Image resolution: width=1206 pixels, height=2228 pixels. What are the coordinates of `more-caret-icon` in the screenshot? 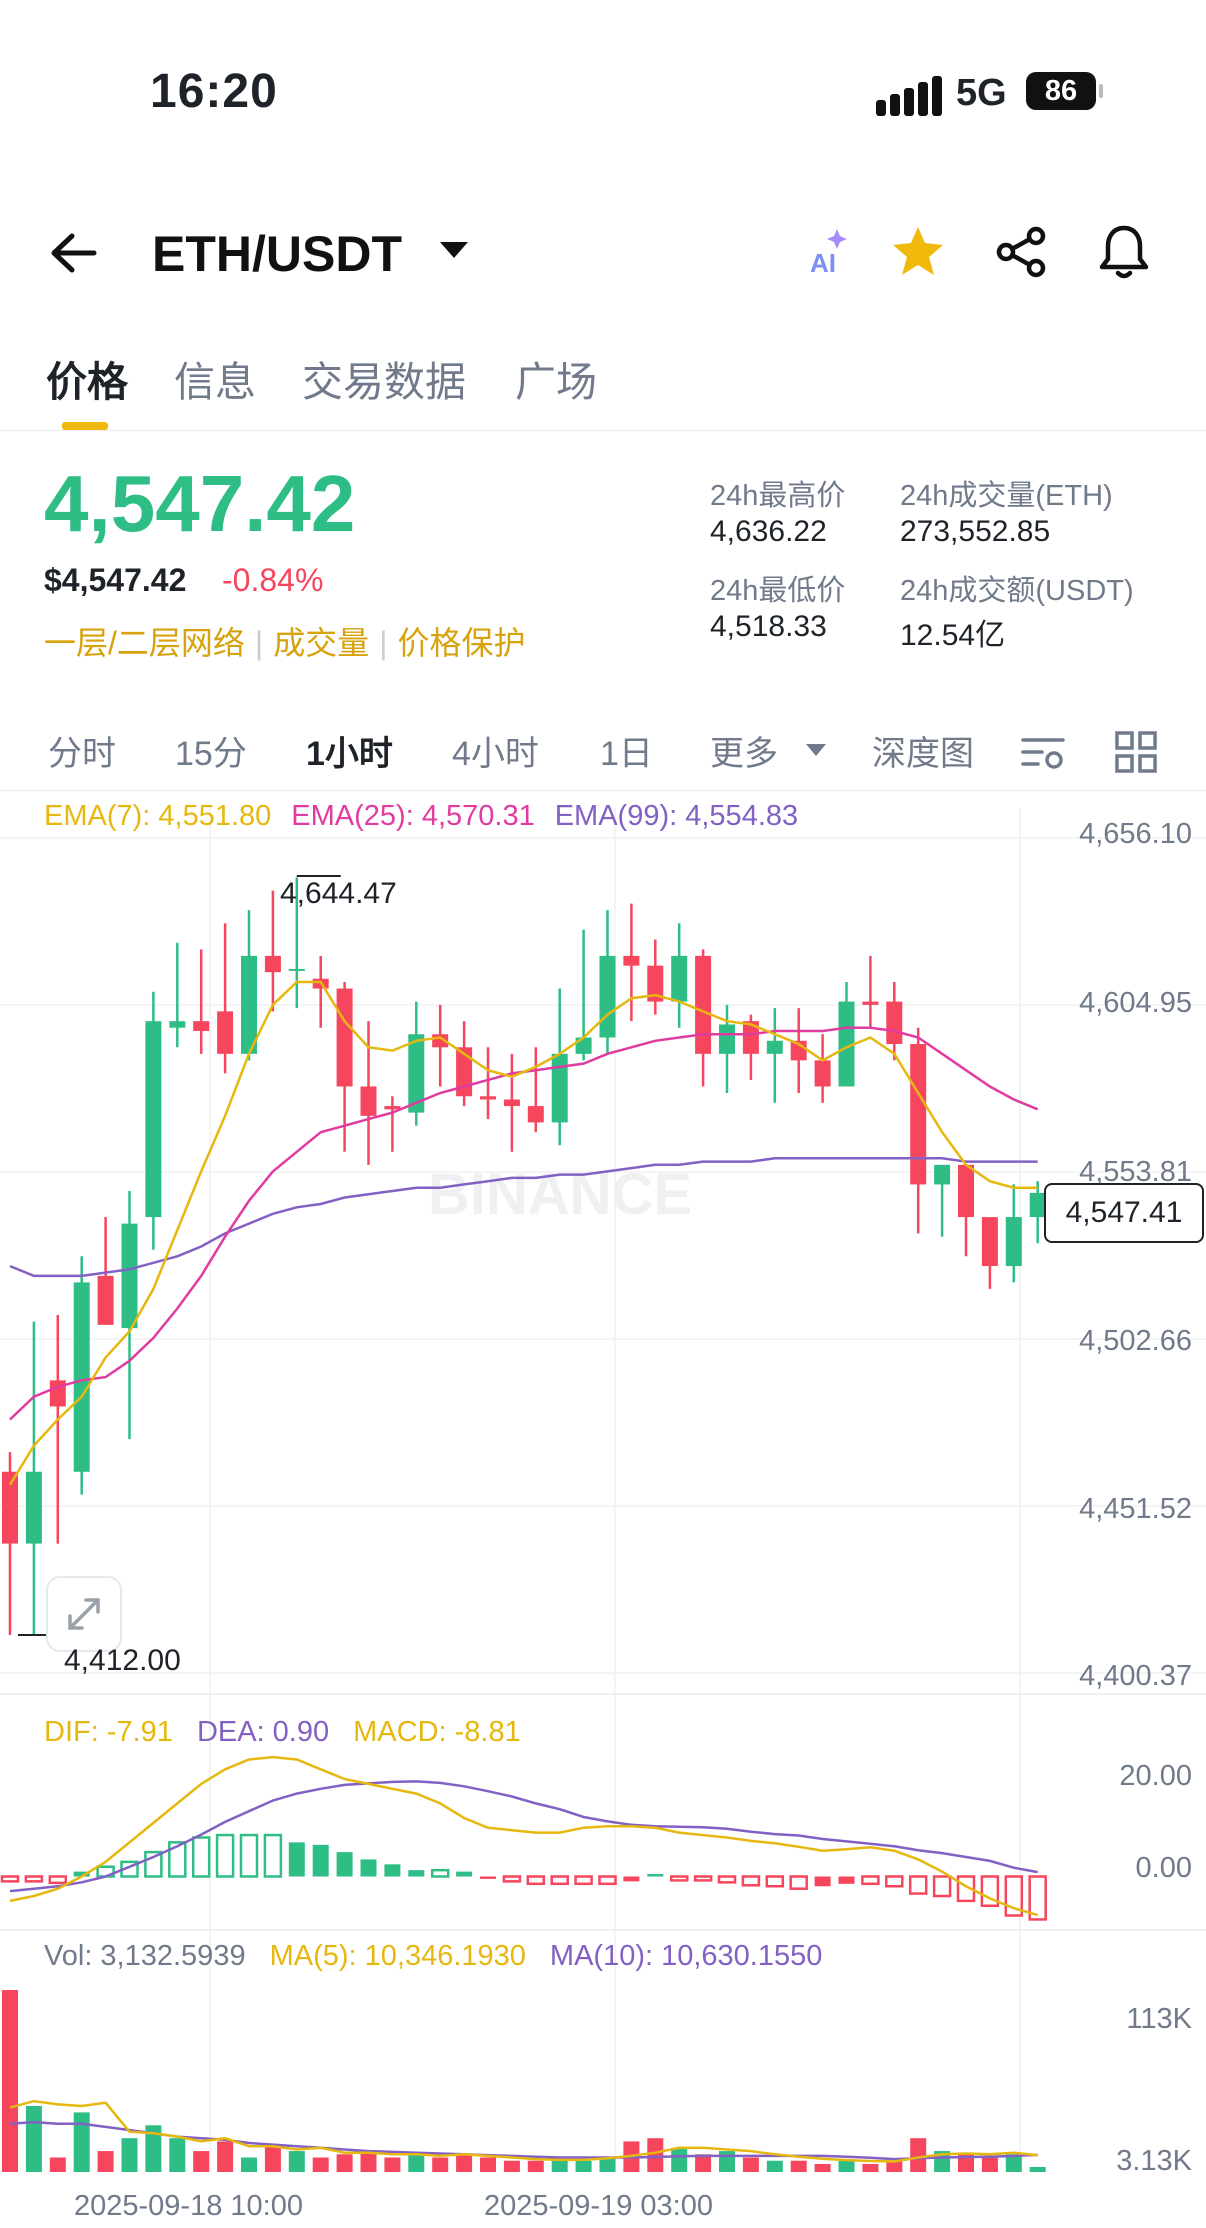 It's located at (816, 750).